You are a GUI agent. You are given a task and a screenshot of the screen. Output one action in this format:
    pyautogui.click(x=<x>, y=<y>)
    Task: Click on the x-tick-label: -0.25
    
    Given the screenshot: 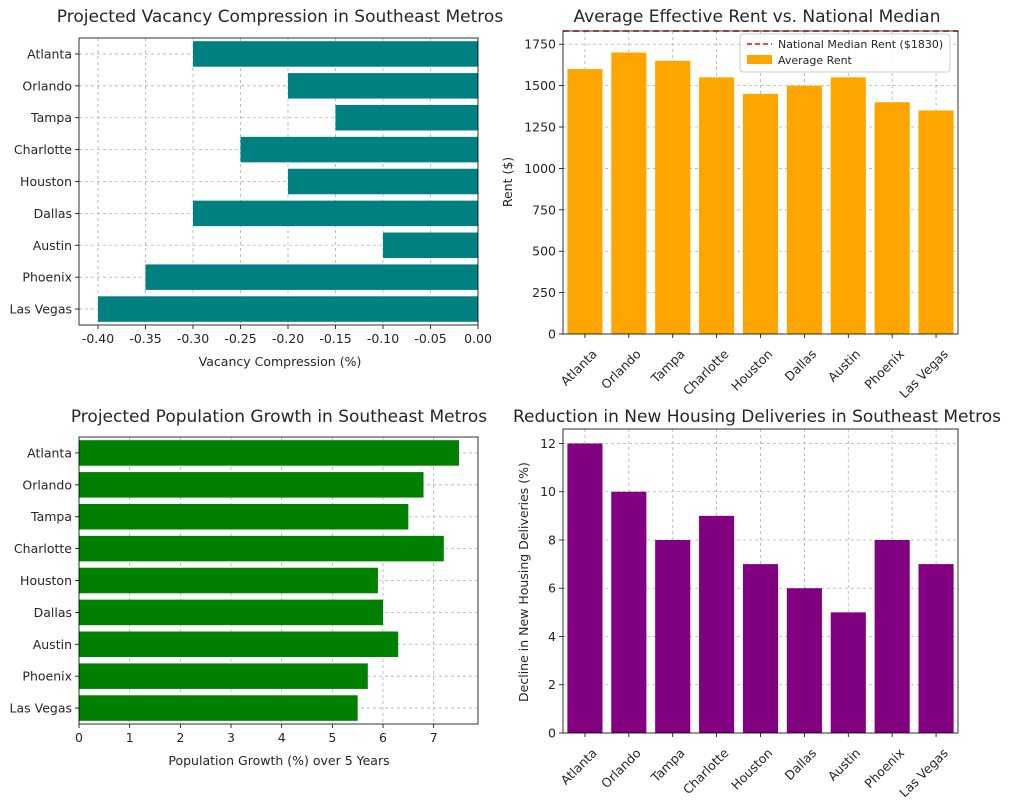 What is the action you would take?
    pyautogui.click(x=240, y=338)
    